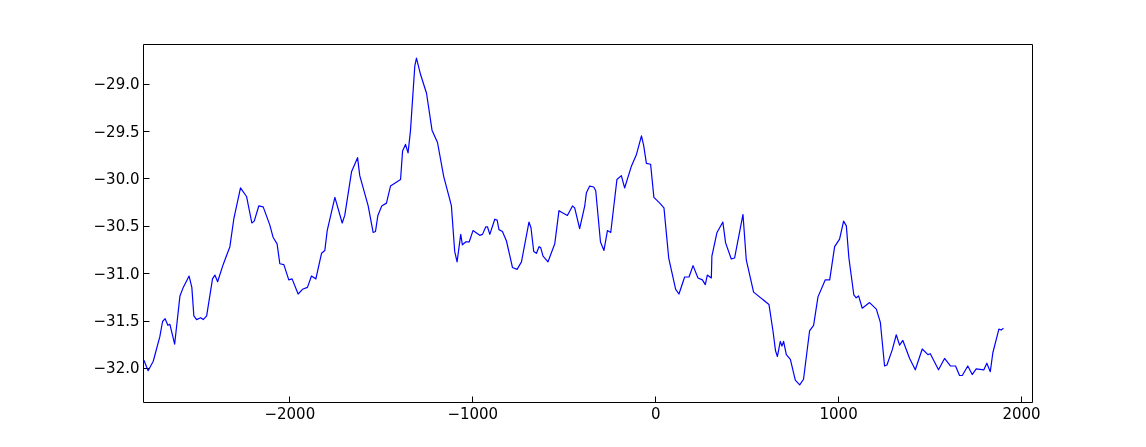  Describe the element at coordinates (116, 178) in the screenshot. I see `y-tick-label: −30.0` at that location.